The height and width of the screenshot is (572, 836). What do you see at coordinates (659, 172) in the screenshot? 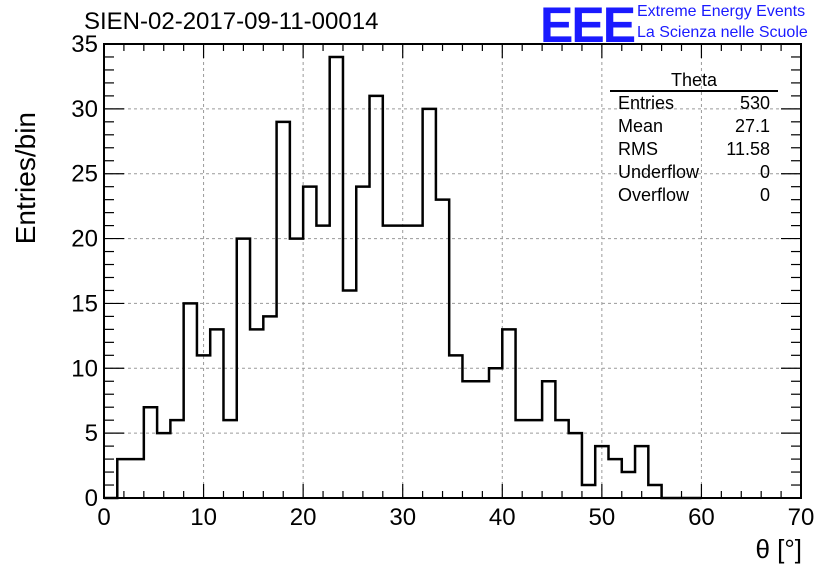
I see `stats-label: Underflow` at bounding box center [659, 172].